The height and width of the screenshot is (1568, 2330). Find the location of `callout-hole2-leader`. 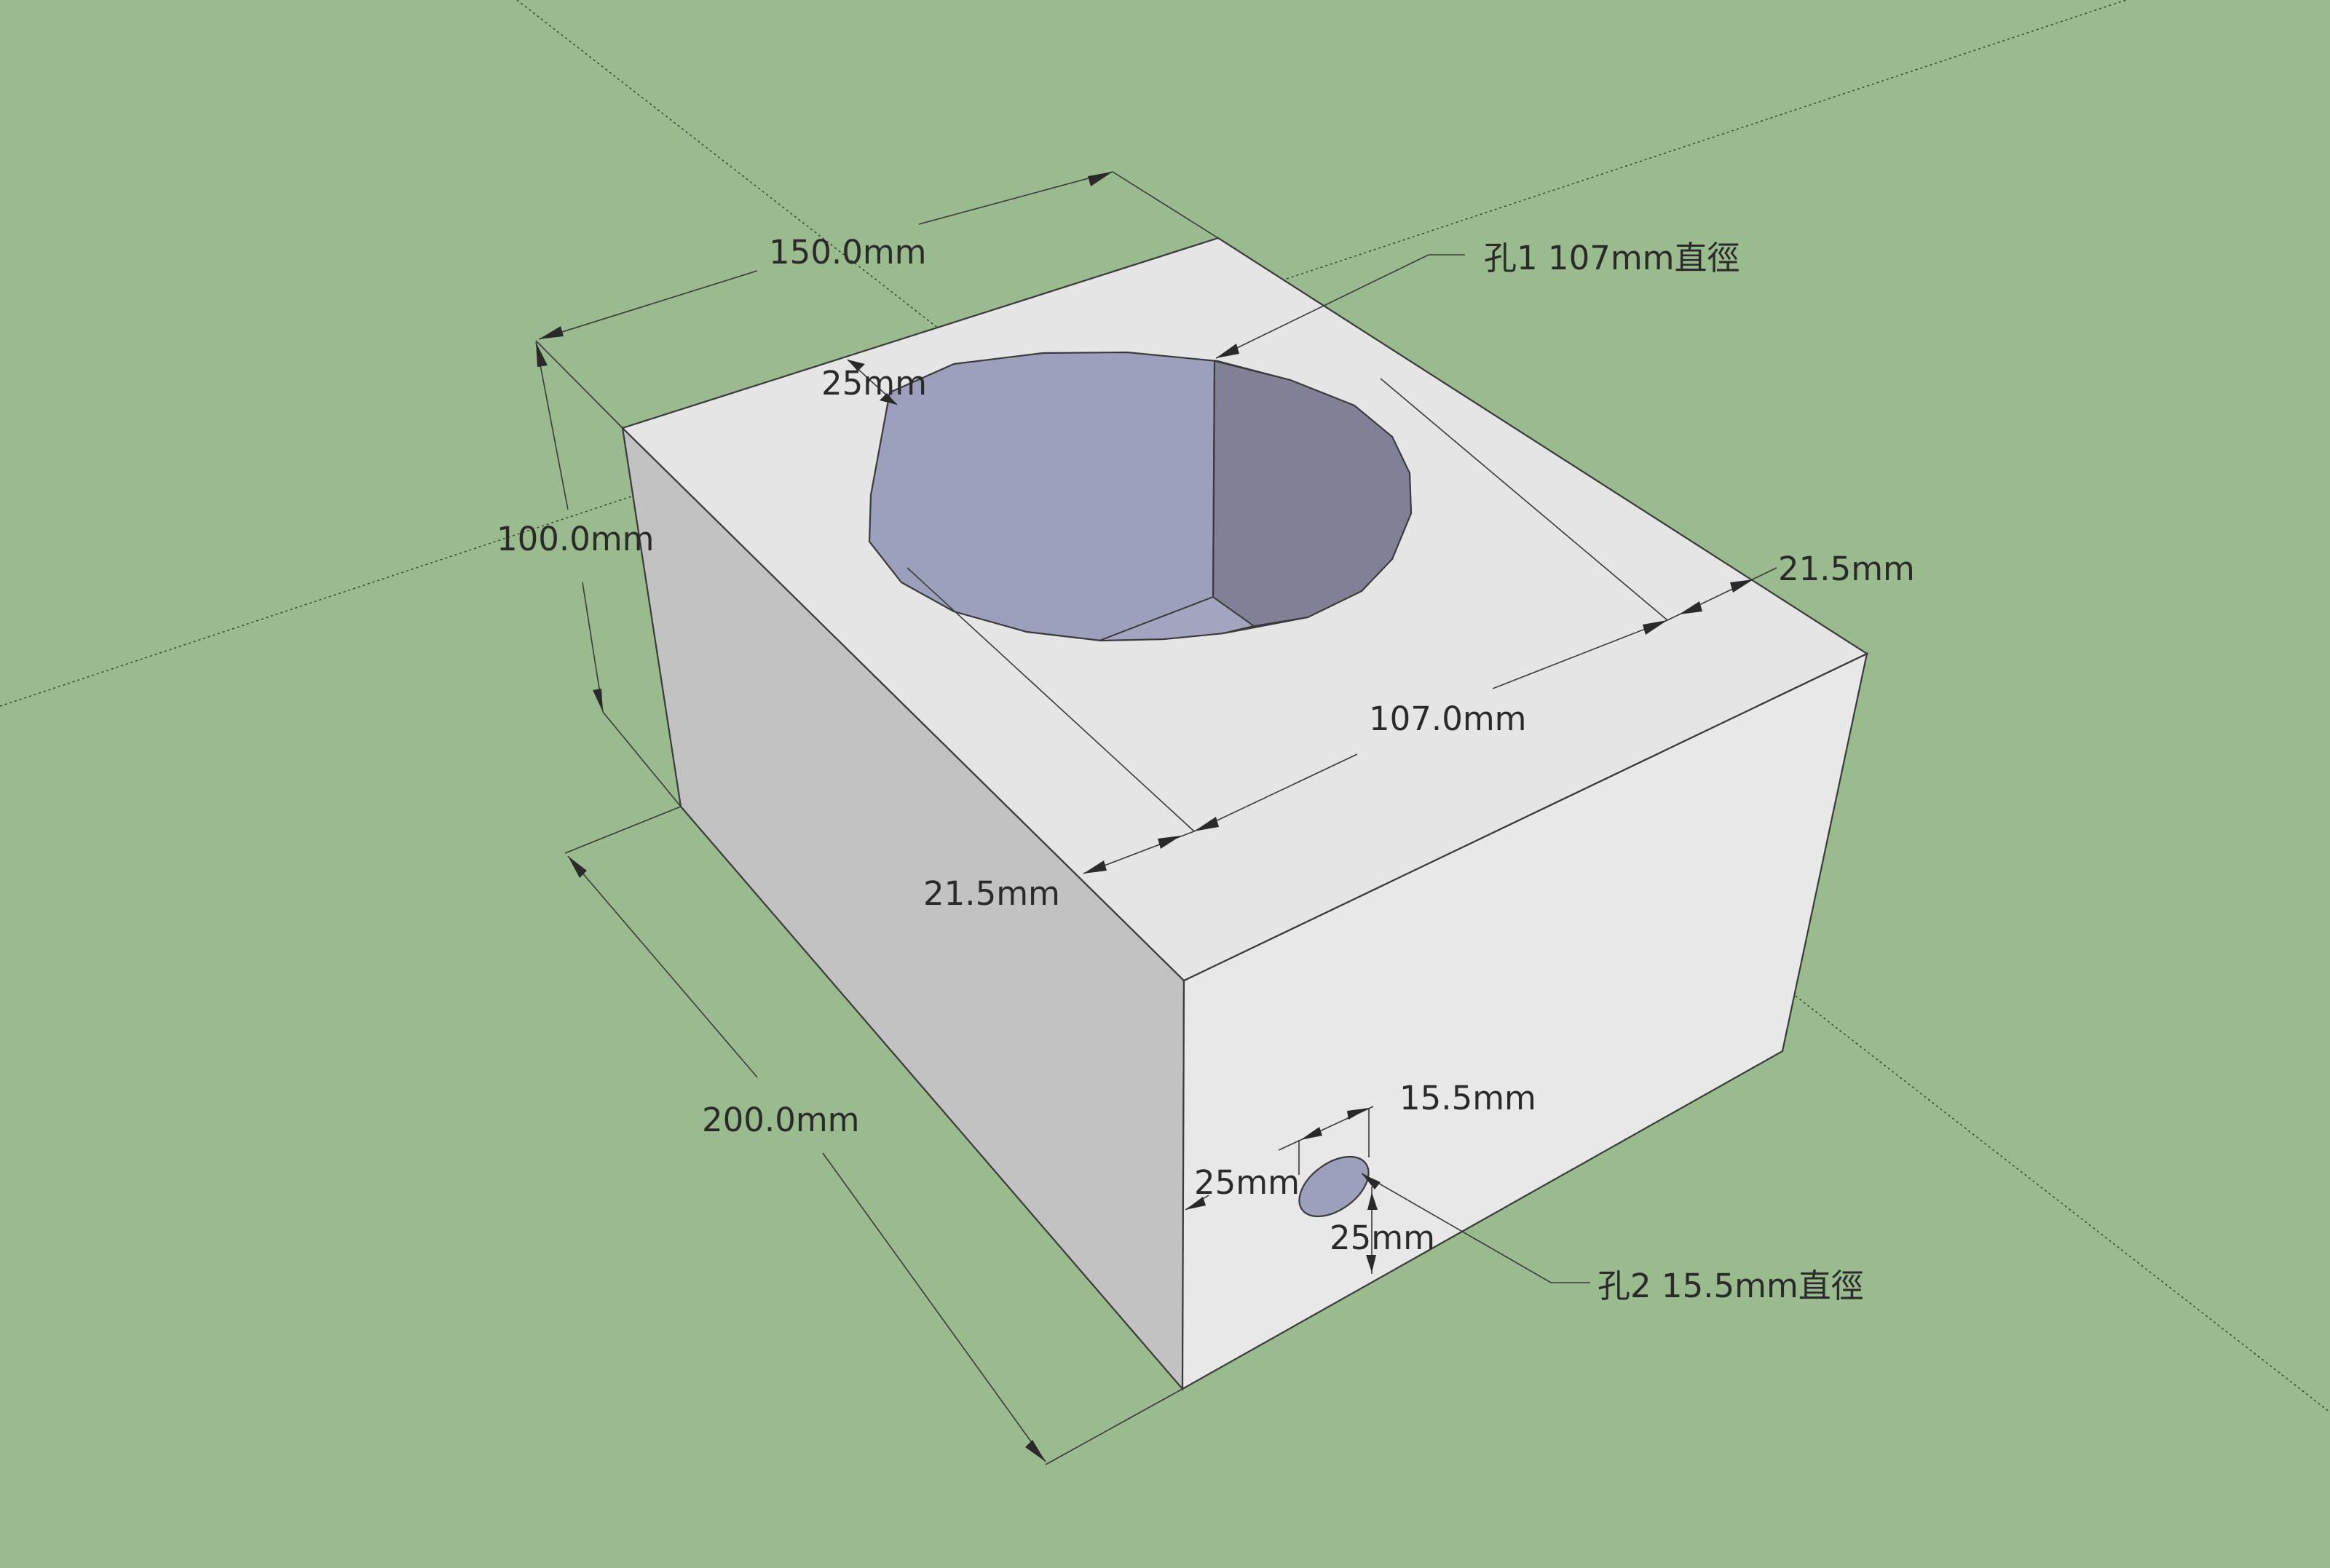

callout-hole2-leader is located at coordinates (1475, 1228).